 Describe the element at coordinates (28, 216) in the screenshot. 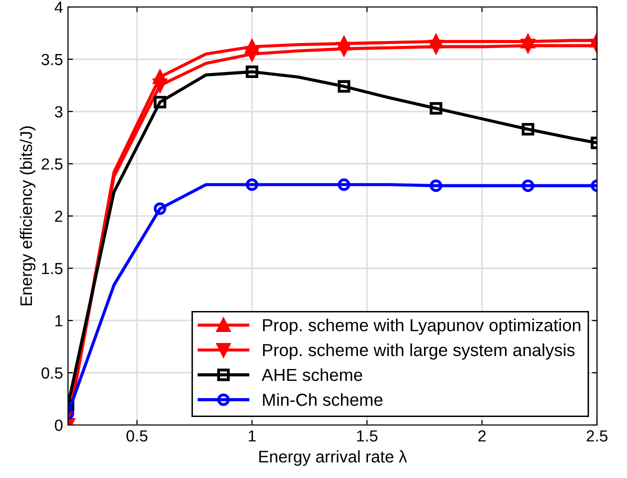

I see `y-axis-title: Energy efficiency (bits/J)` at that location.